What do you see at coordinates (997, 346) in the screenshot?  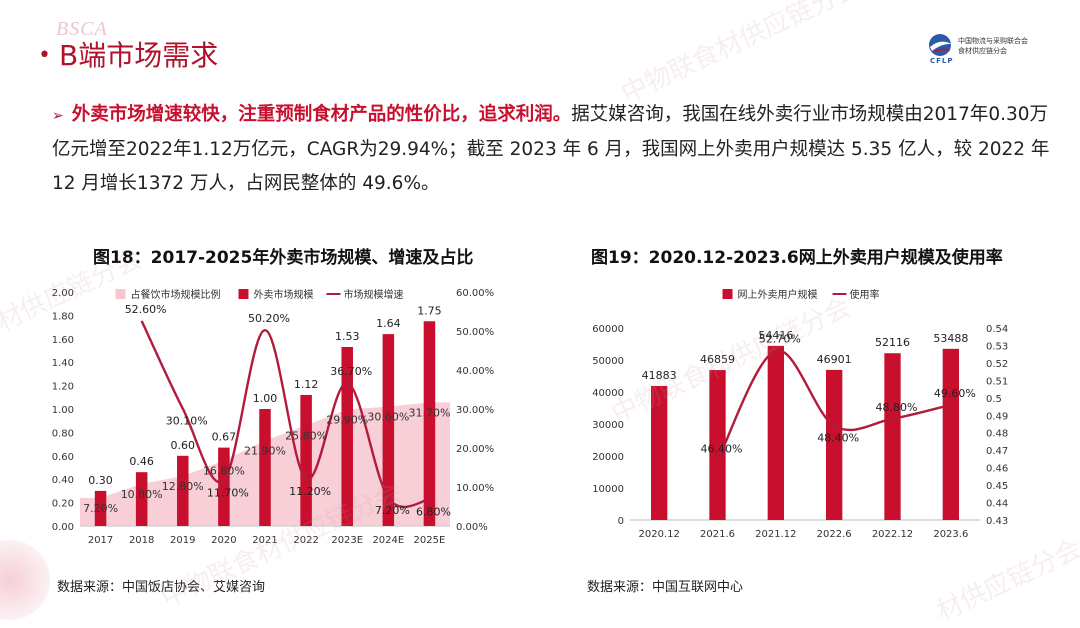 I see `y2-tick-label: 0.53` at bounding box center [997, 346].